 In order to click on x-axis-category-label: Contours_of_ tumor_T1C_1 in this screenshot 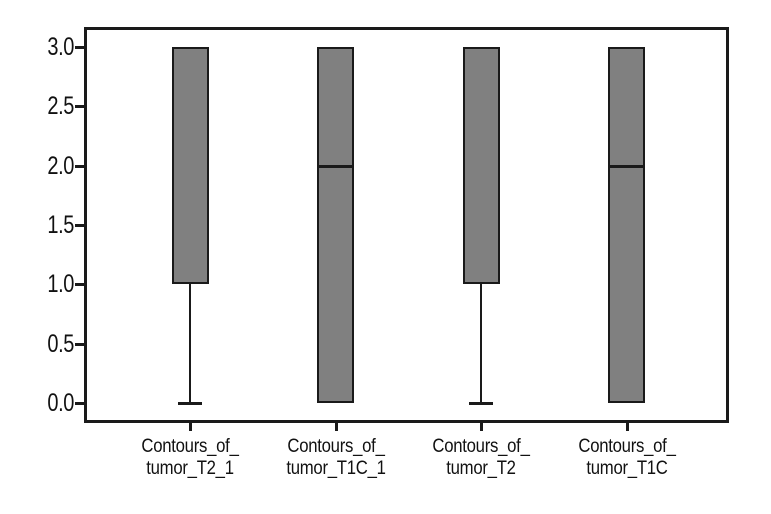, I will do `click(336, 457)`.